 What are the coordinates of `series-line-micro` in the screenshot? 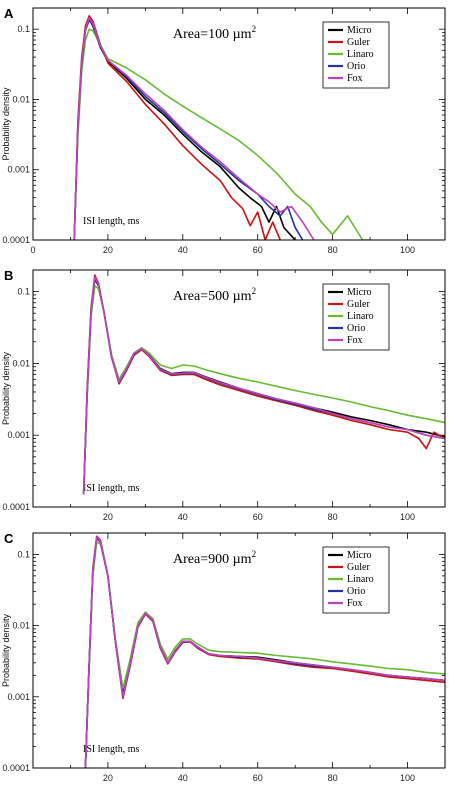 It's located at (184, 129).